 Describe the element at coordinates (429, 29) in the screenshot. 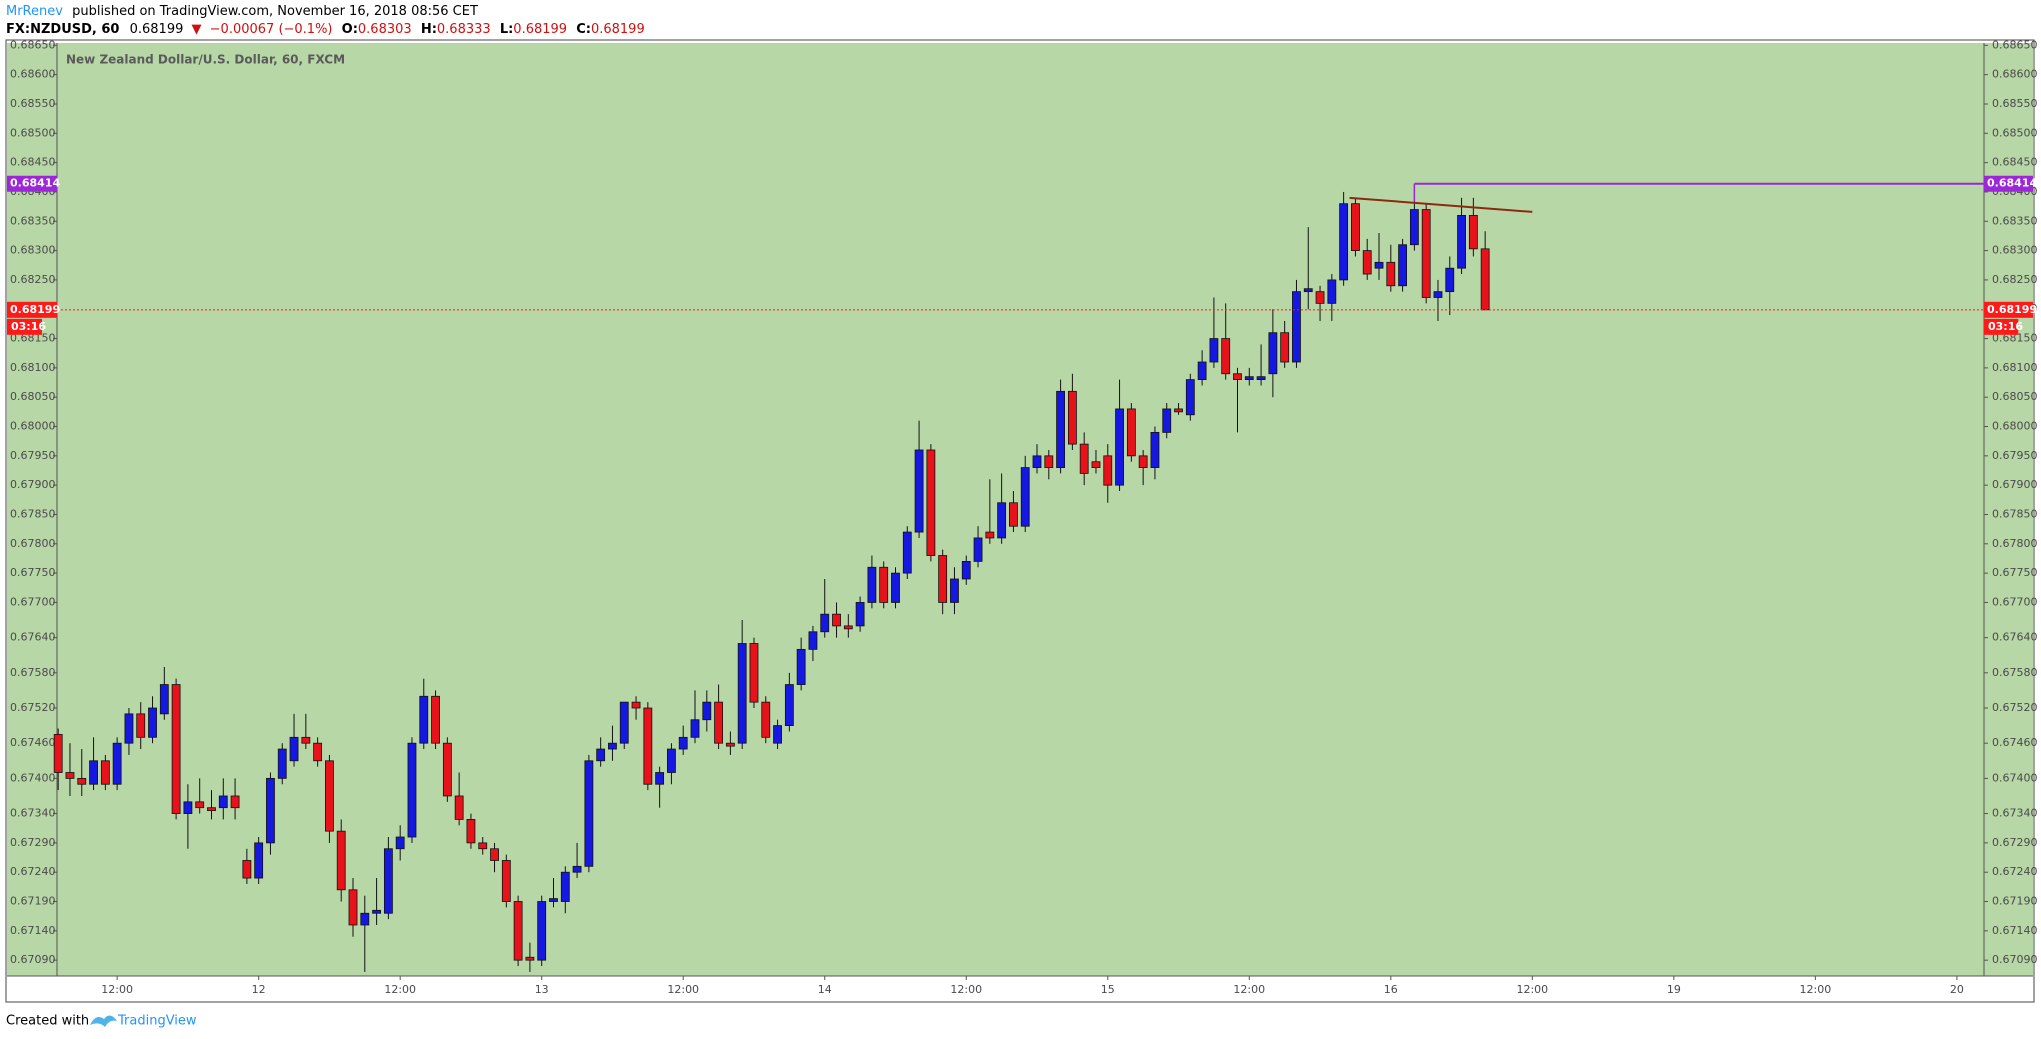

I see `ohlc-label: H:` at that location.